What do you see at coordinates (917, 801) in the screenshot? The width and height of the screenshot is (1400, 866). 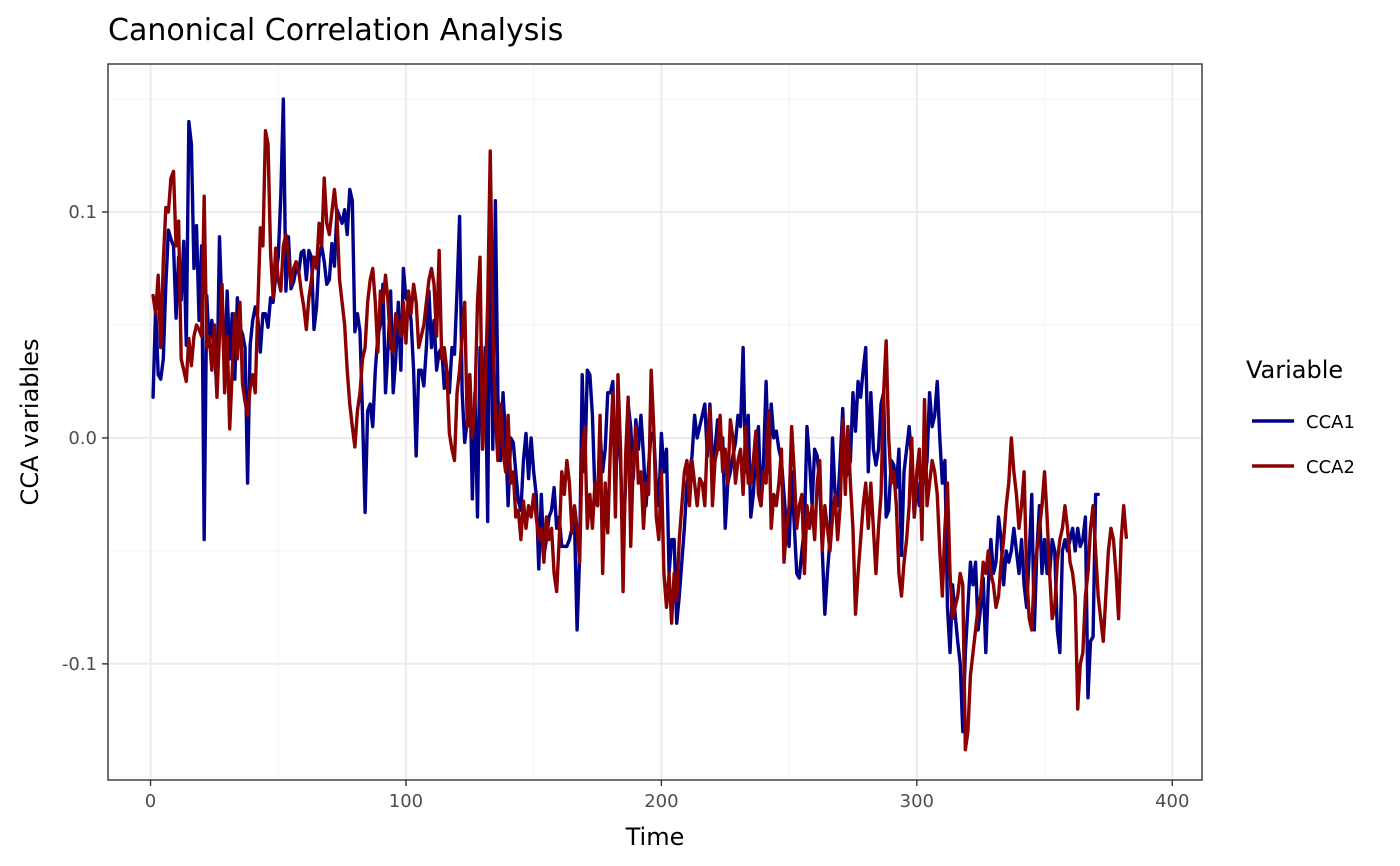 I see `x-tick-label: 300` at bounding box center [917, 801].